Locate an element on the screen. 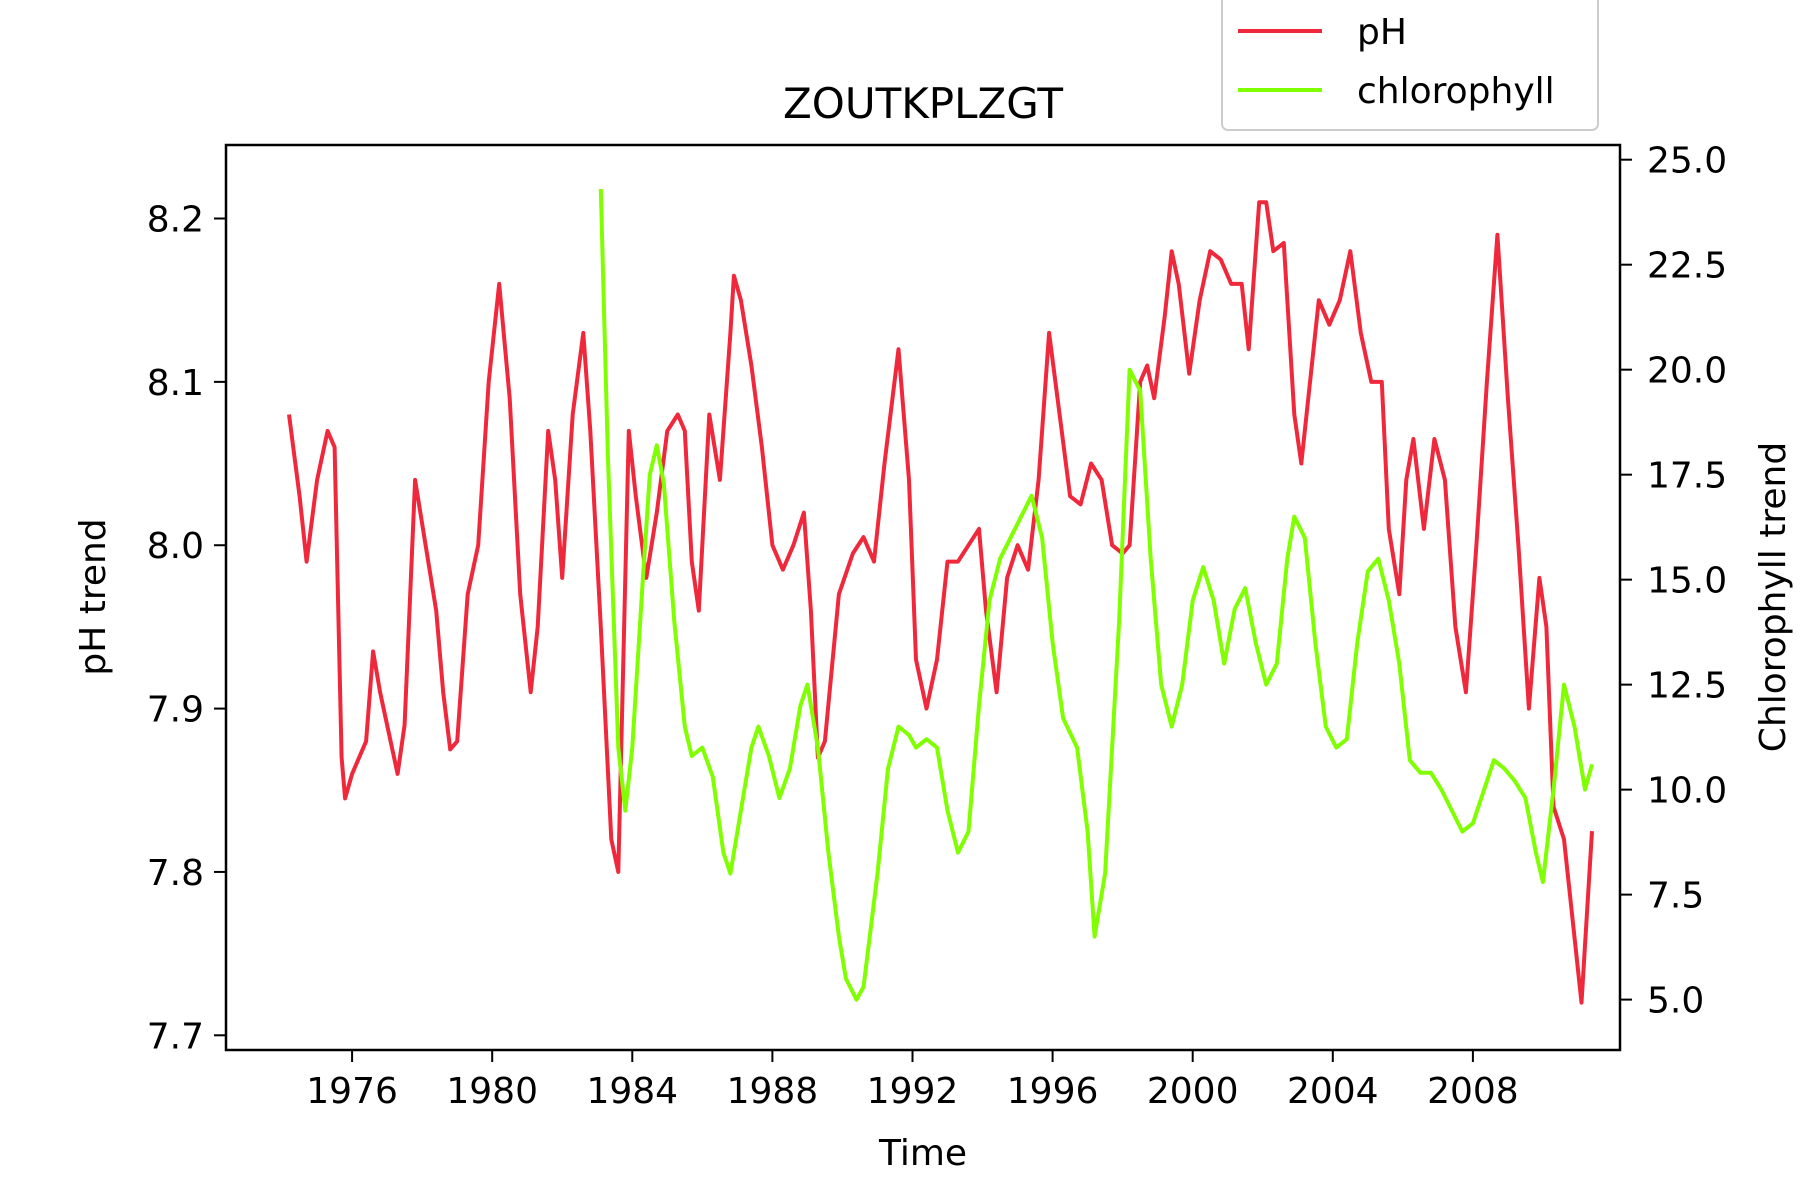 This screenshot has width=1800, height=1200. y2-tick-label: 25.0 is located at coordinates (1687, 161).